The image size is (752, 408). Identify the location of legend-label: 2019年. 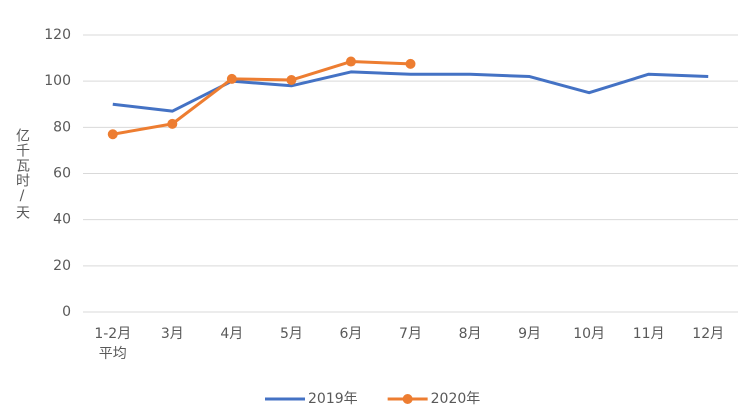
(333, 399).